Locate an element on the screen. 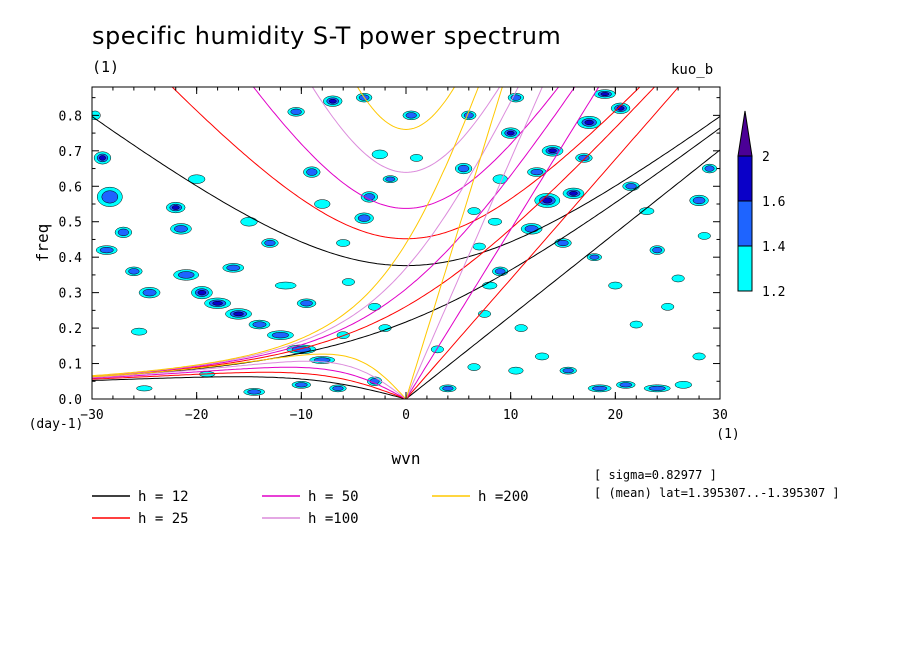 This screenshot has height=654, width=904. x-axis-label: wvn is located at coordinates (406, 458).